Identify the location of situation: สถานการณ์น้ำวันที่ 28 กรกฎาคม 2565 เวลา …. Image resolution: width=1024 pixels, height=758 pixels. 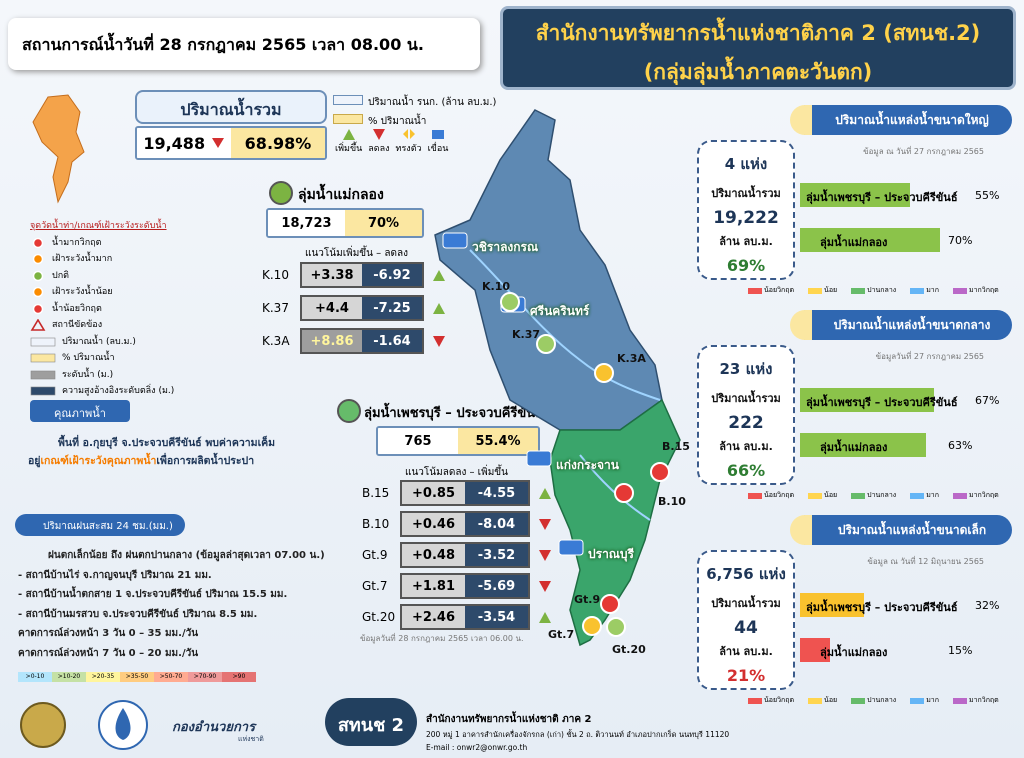
(223, 44).